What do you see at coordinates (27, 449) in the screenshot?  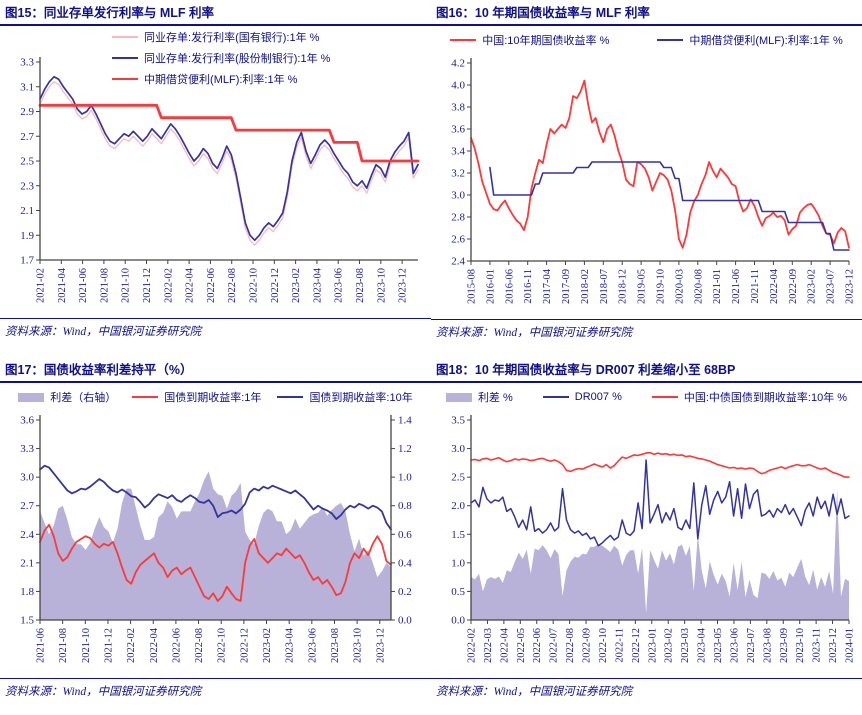 I see `y-tick-label: 3.3` at bounding box center [27, 449].